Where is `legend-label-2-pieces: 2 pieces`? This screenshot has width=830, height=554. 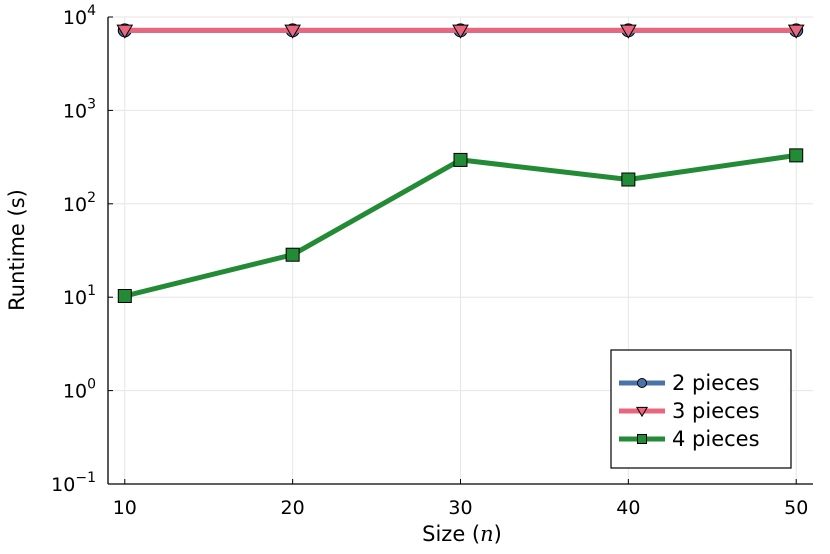 legend-label-2-pieces: 2 pieces is located at coordinates (716, 383).